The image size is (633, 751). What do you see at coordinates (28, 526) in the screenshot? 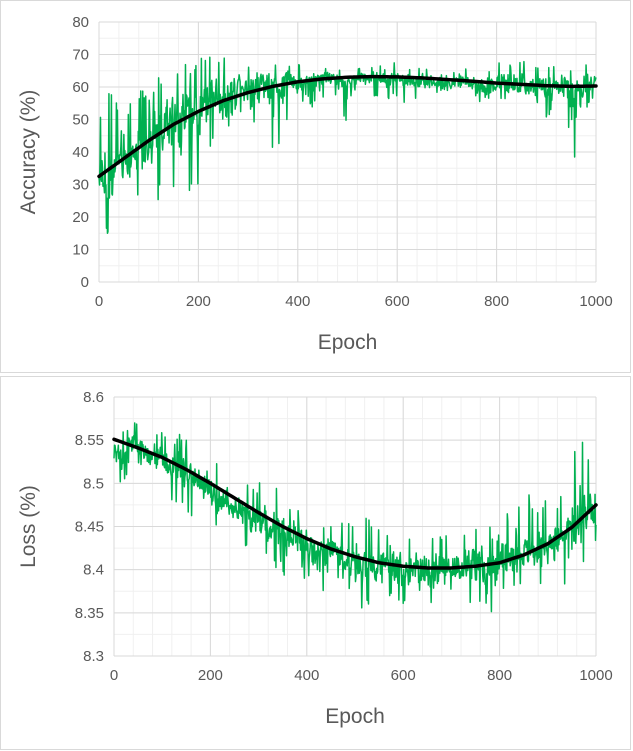
I see `y-axis-title: Loss (%)` at bounding box center [28, 526].